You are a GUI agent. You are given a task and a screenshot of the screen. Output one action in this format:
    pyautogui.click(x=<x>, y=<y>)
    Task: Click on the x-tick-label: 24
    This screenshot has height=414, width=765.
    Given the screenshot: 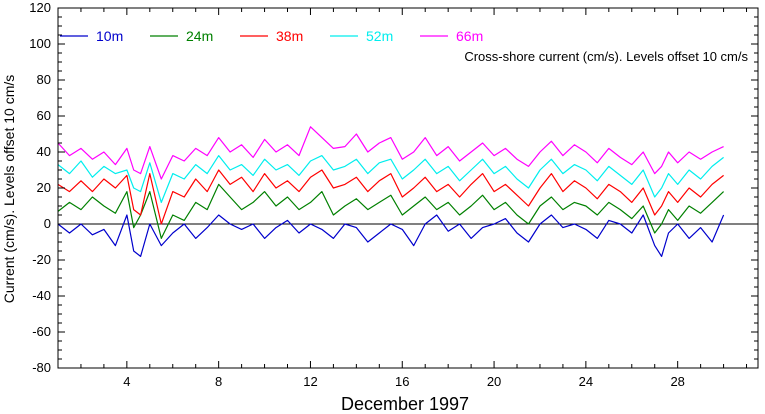 What is the action you would take?
    pyautogui.click(x=586, y=381)
    